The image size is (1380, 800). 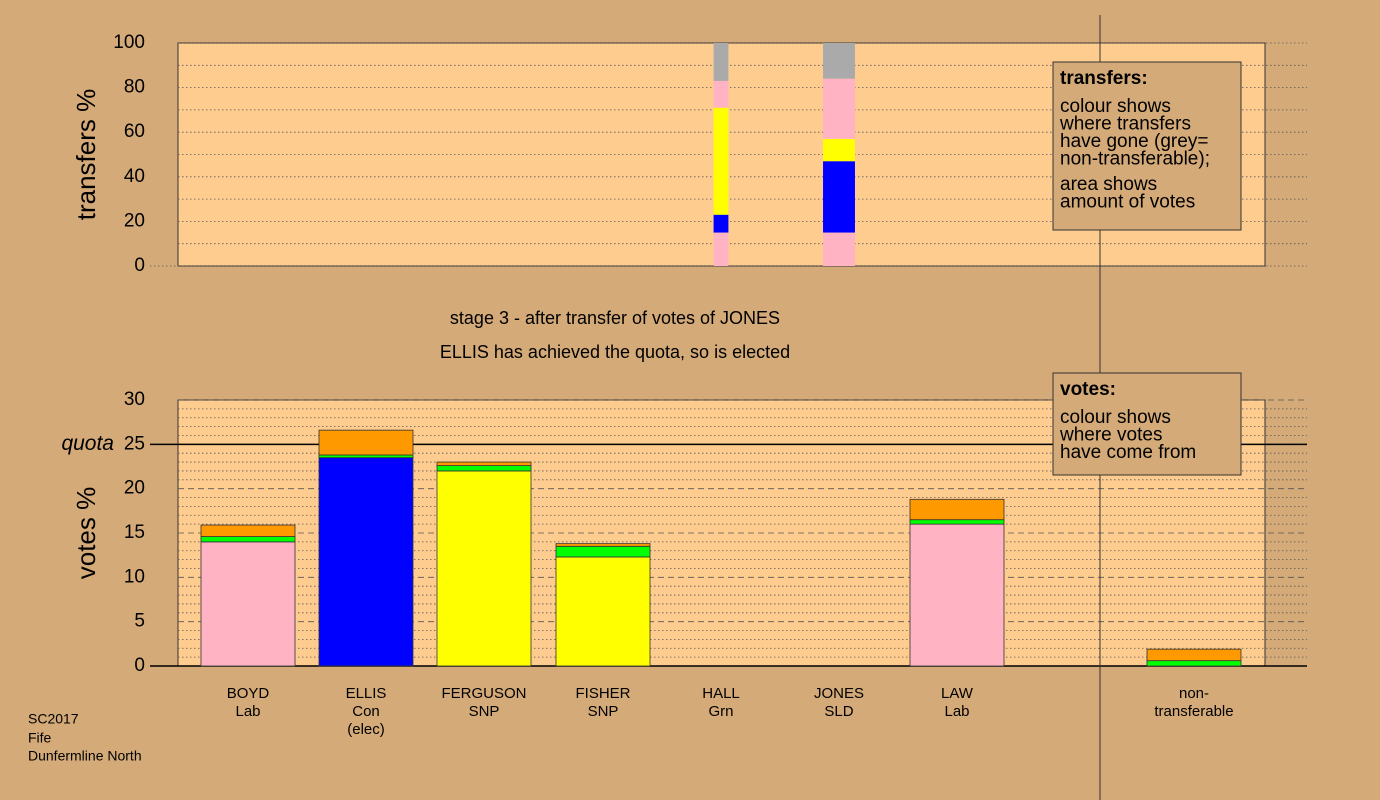 What do you see at coordinates (720, 711) in the screenshot?
I see `x-tick-label: Grn` at bounding box center [720, 711].